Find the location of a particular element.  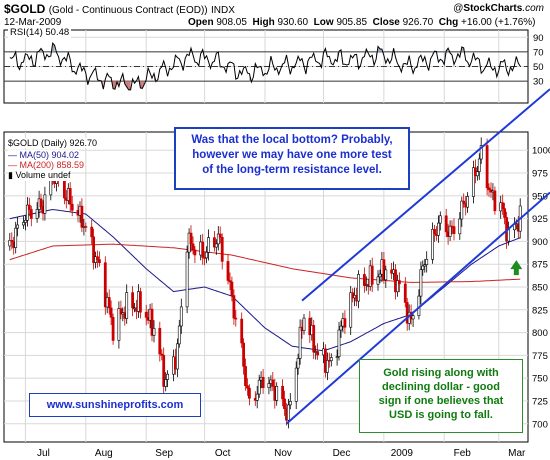

price-tick-label: 800 is located at coordinates (540, 333).